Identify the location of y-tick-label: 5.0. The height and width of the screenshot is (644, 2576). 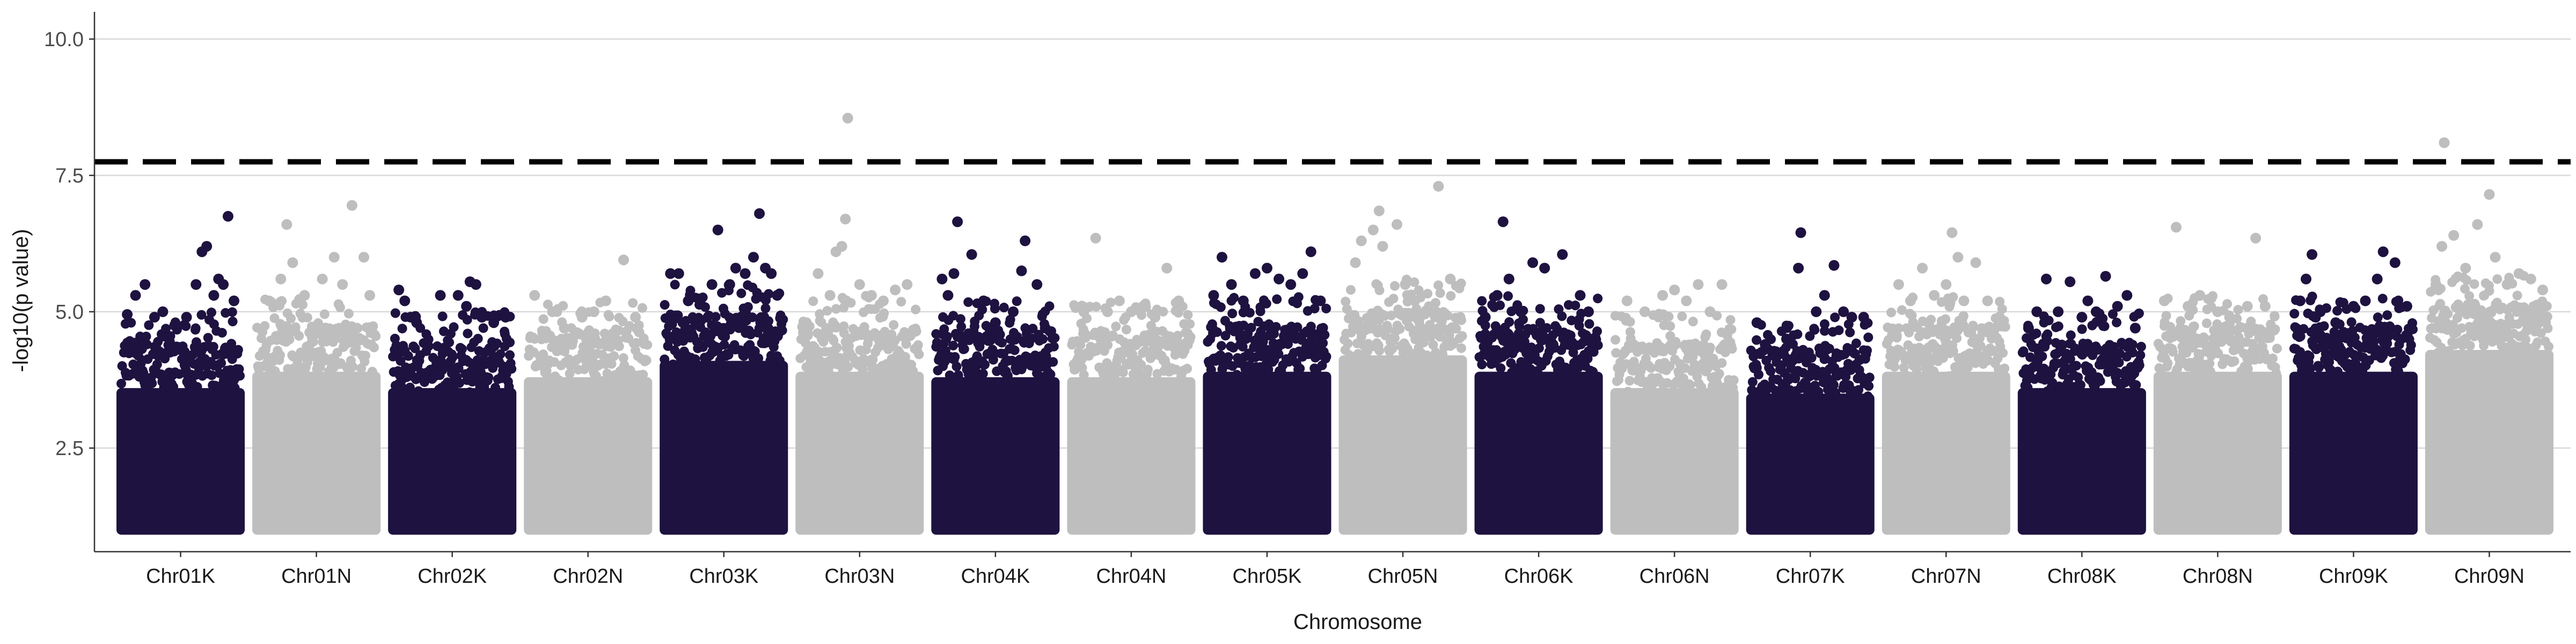
(69, 312).